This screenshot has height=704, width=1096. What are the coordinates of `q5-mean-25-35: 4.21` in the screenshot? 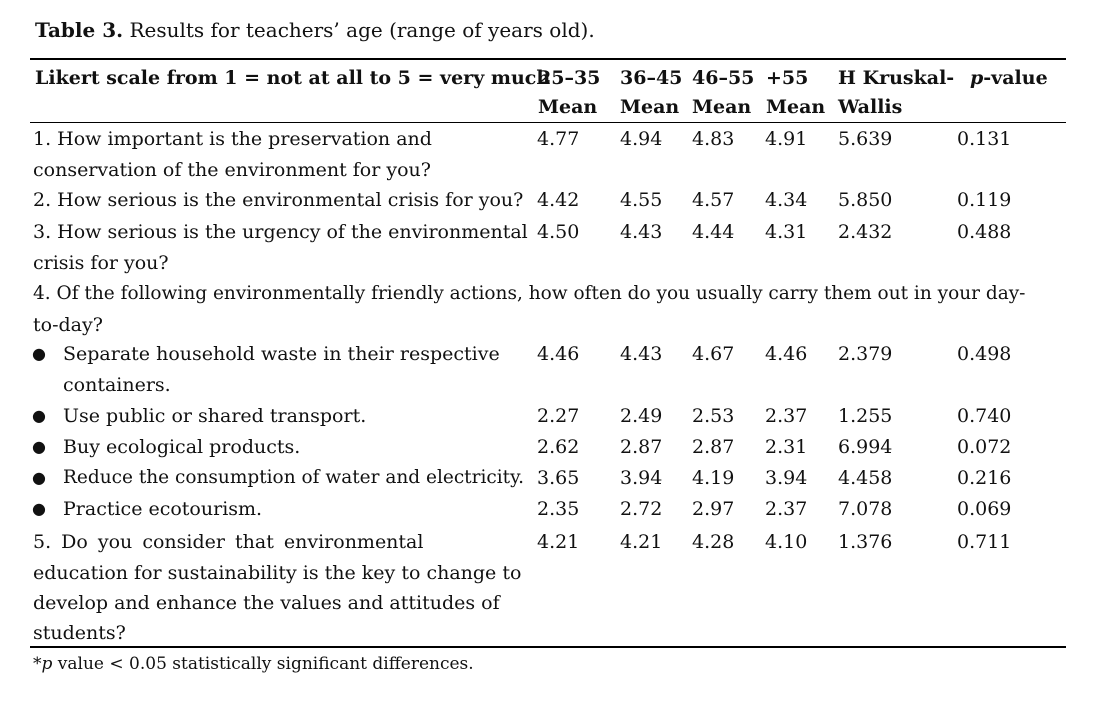 It's located at (558, 542).